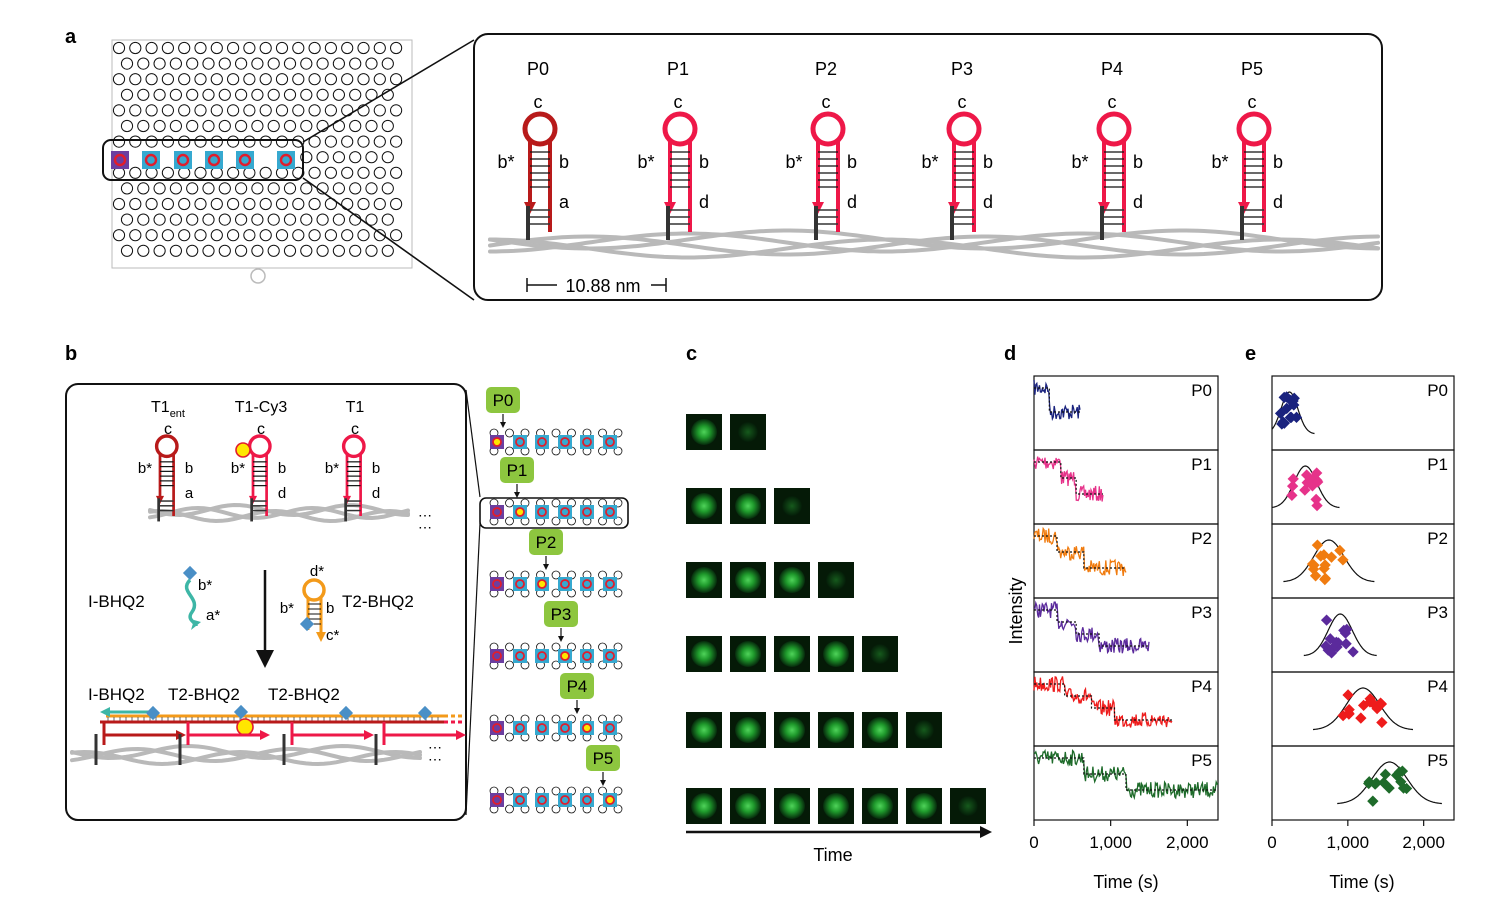 The height and width of the screenshot is (911, 1496). What do you see at coordinates (1278, 202) in the screenshot?
I see `tail-label: d` at bounding box center [1278, 202].